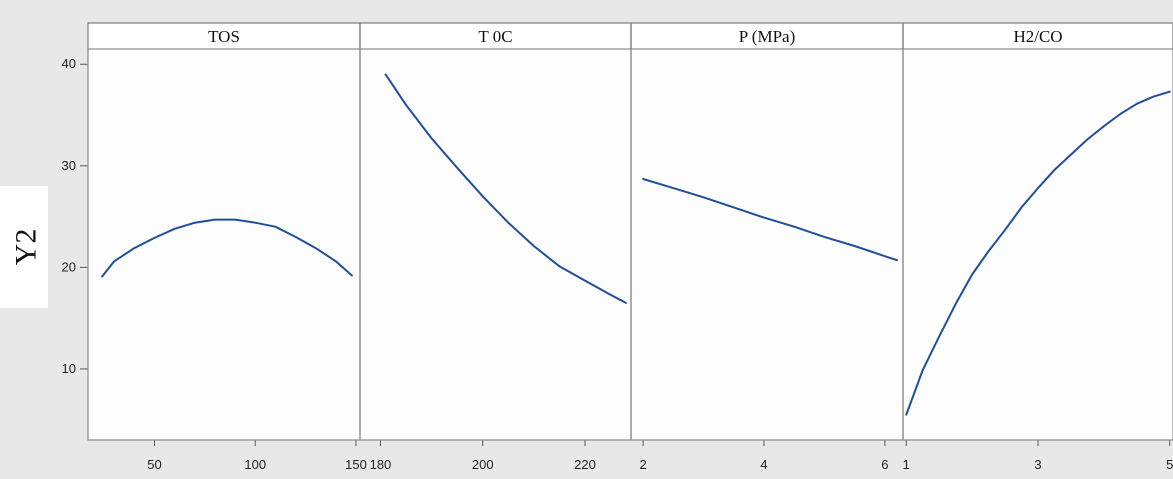  What do you see at coordinates (642, 464) in the screenshot?
I see `x-tick-label: 2` at bounding box center [642, 464].